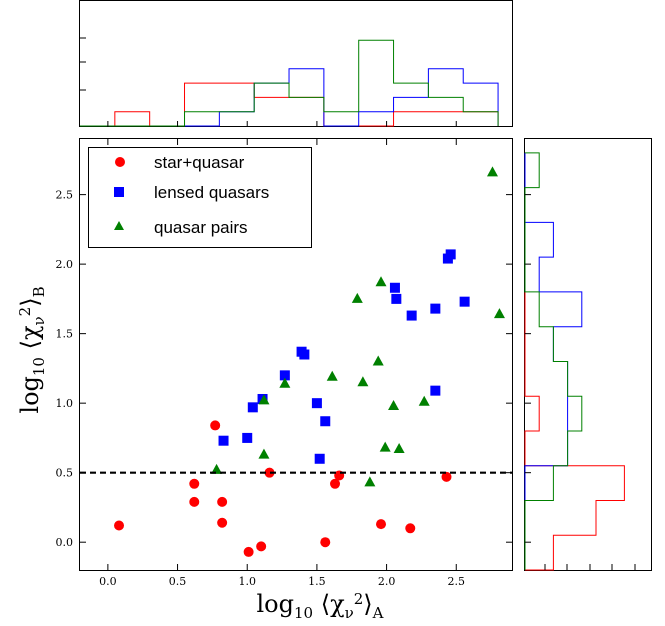  I want to click on x-tick-label: 0.5, so click(178, 581).